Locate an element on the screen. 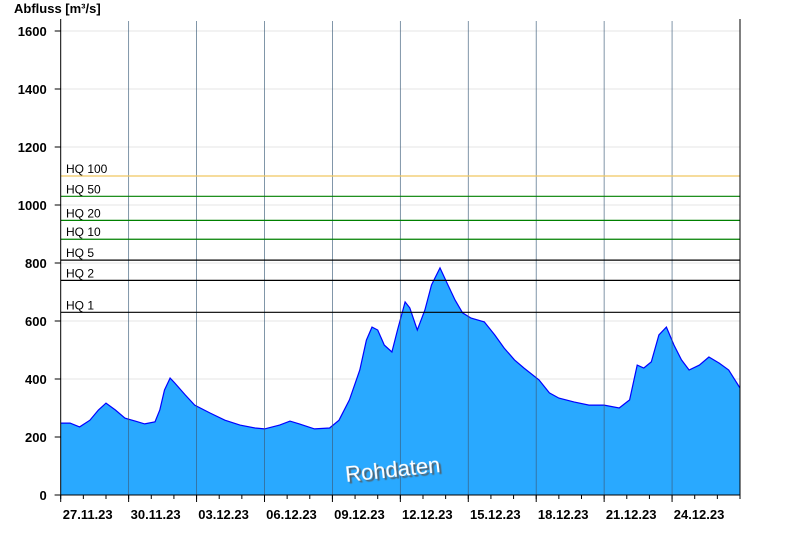 This screenshot has height=555, width=800. y-tick-label: 0 is located at coordinates (42, 495).